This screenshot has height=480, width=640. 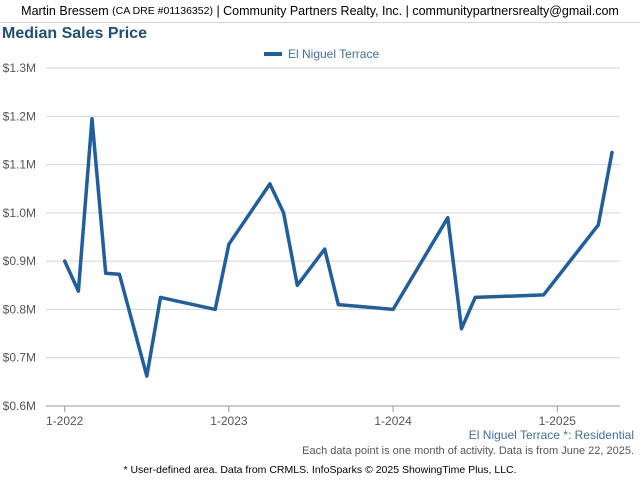 What do you see at coordinates (19, 406) in the screenshot?
I see `y-tick-label: $0.6M` at bounding box center [19, 406].